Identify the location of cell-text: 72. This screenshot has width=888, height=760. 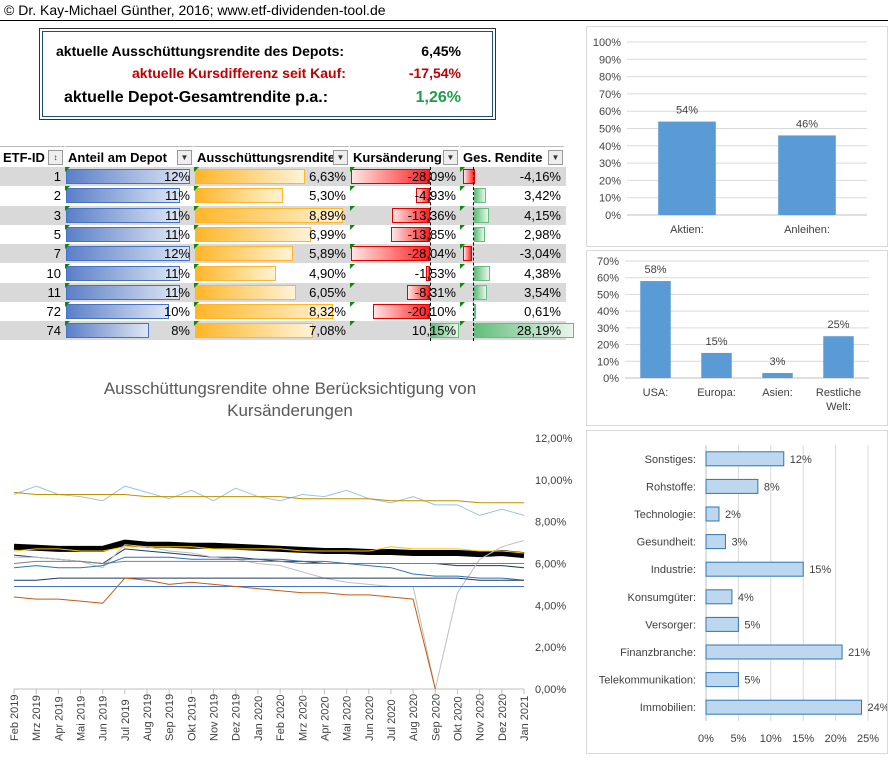
(53, 312).